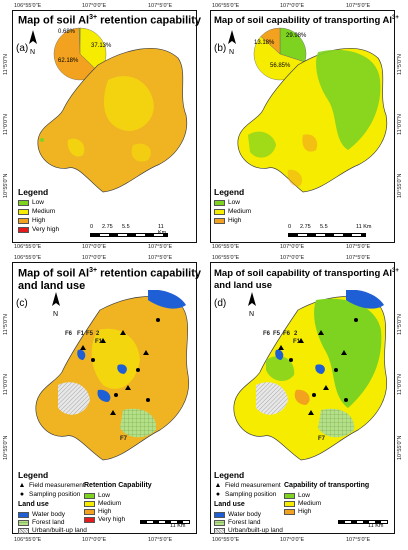 This screenshot has width=408, height=550. What do you see at coordinates (33, 504) in the screenshot?
I see `legend-c-landuse-title: Land use` at bounding box center [33, 504].